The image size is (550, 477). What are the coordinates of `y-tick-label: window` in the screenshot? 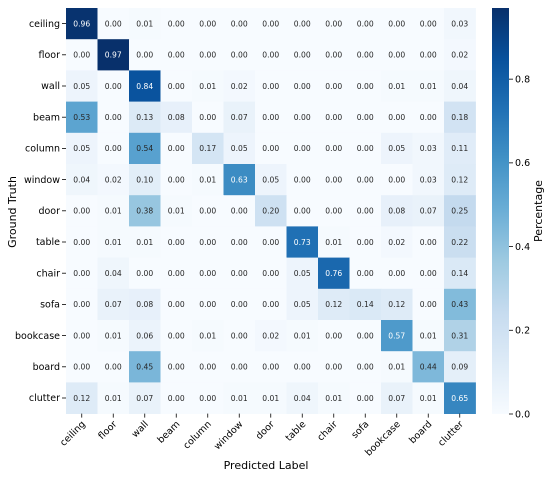 It's located at (42, 180).